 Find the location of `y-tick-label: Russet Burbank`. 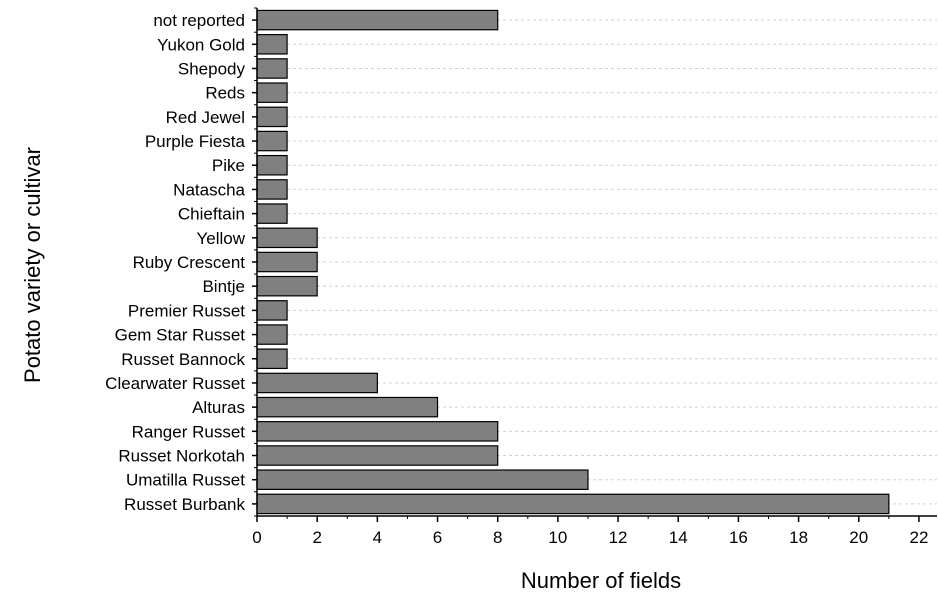

y-tick-label: Russet Burbank is located at coordinates (184, 504).